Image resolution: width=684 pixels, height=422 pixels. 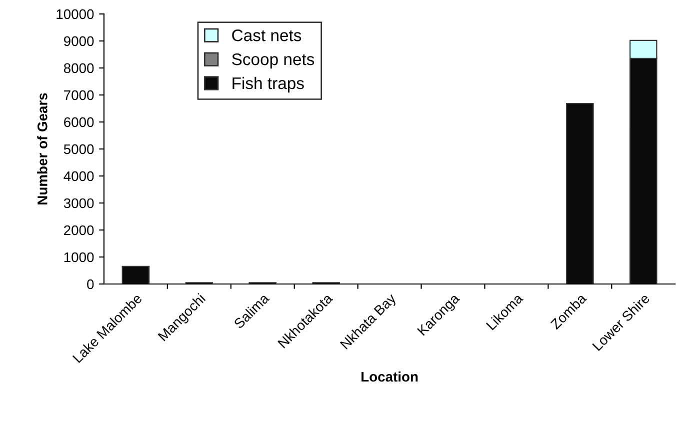 I want to click on x-axis-title: Location, so click(x=390, y=376).